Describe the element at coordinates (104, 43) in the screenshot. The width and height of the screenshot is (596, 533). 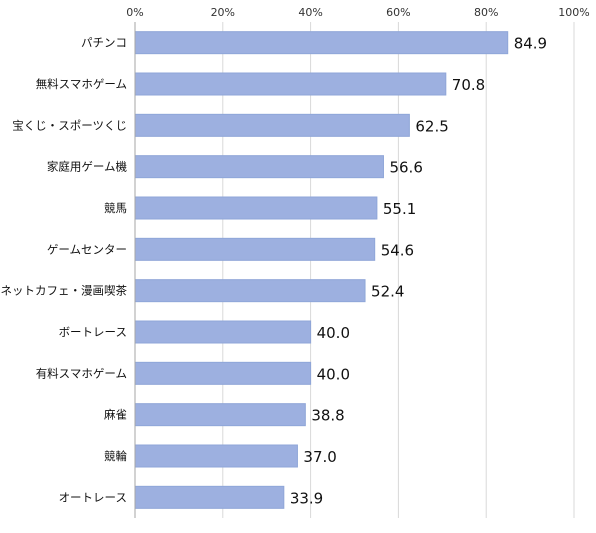
I see `category-label: パチンコ` at that location.